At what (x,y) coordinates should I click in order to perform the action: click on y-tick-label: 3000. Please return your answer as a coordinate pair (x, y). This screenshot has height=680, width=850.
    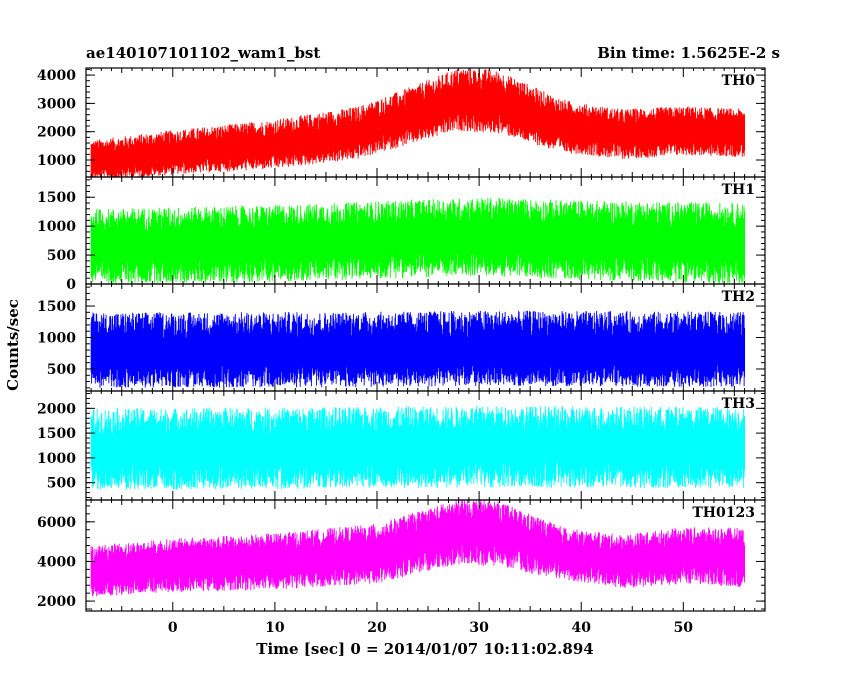
    Looking at the image, I should click on (56, 104).